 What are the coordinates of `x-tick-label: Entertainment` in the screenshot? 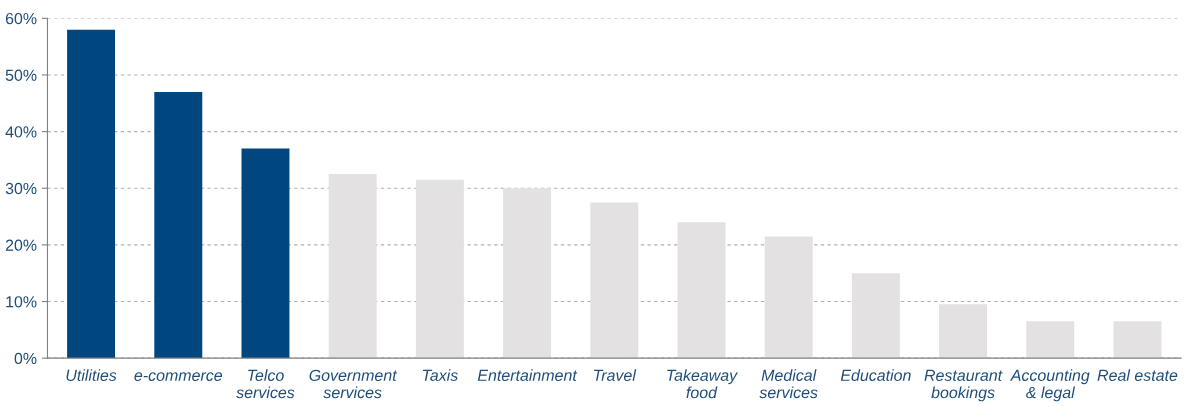 It's located at (527, 375).